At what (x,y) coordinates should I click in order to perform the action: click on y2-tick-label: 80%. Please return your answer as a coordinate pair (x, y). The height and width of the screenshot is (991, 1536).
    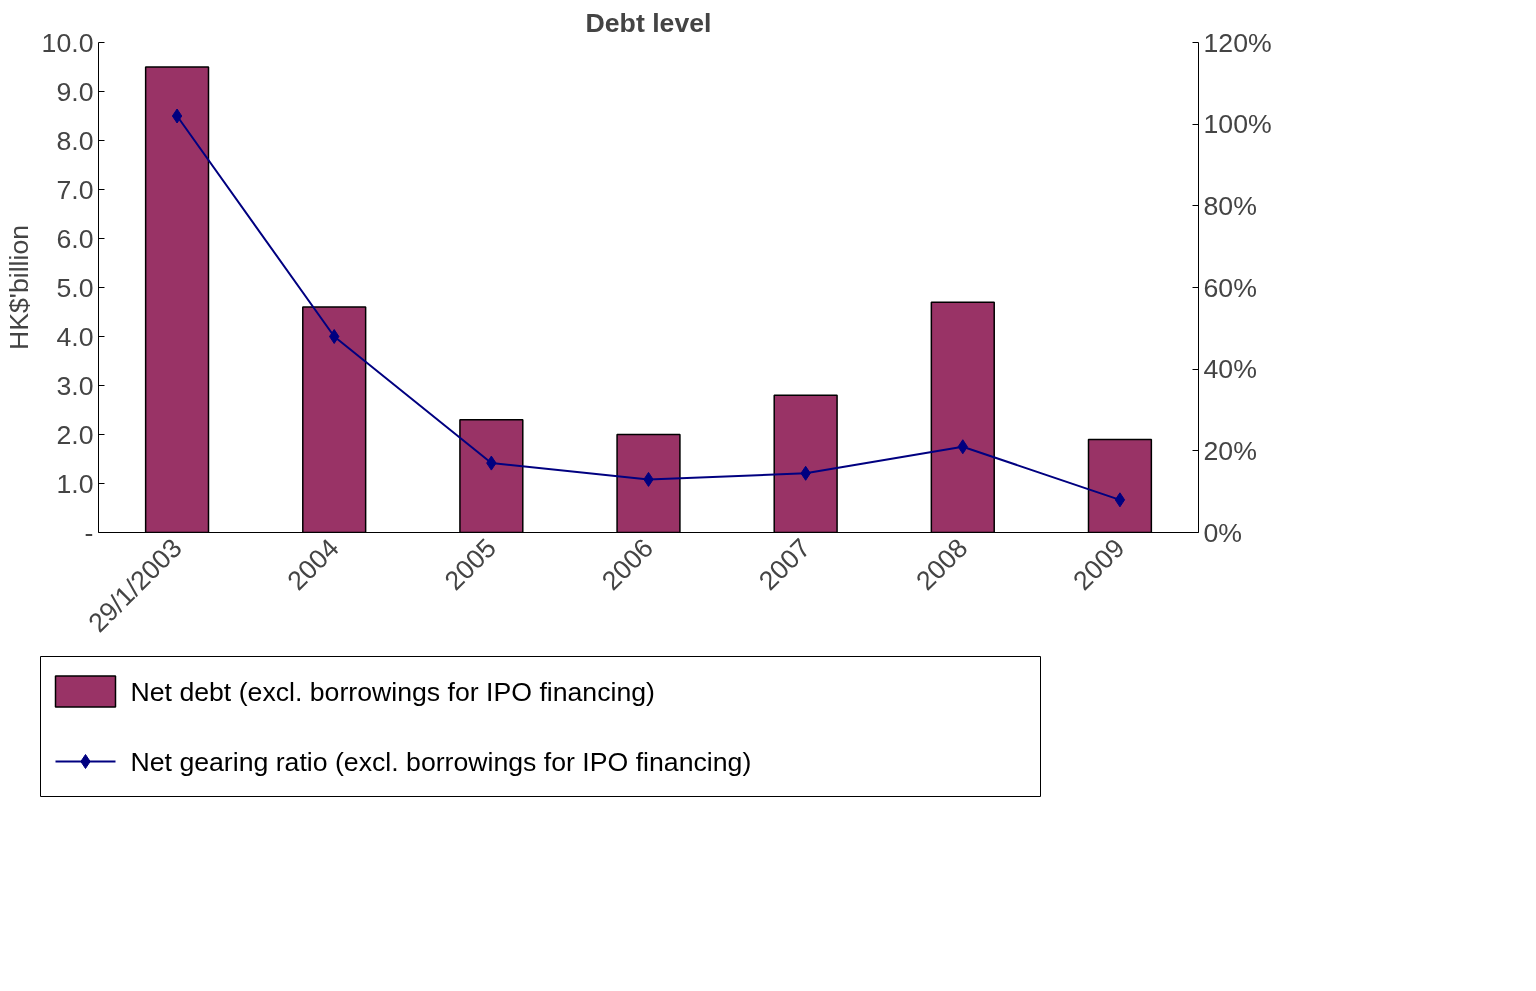
    Looking at the image, I should click on (1230, 205).